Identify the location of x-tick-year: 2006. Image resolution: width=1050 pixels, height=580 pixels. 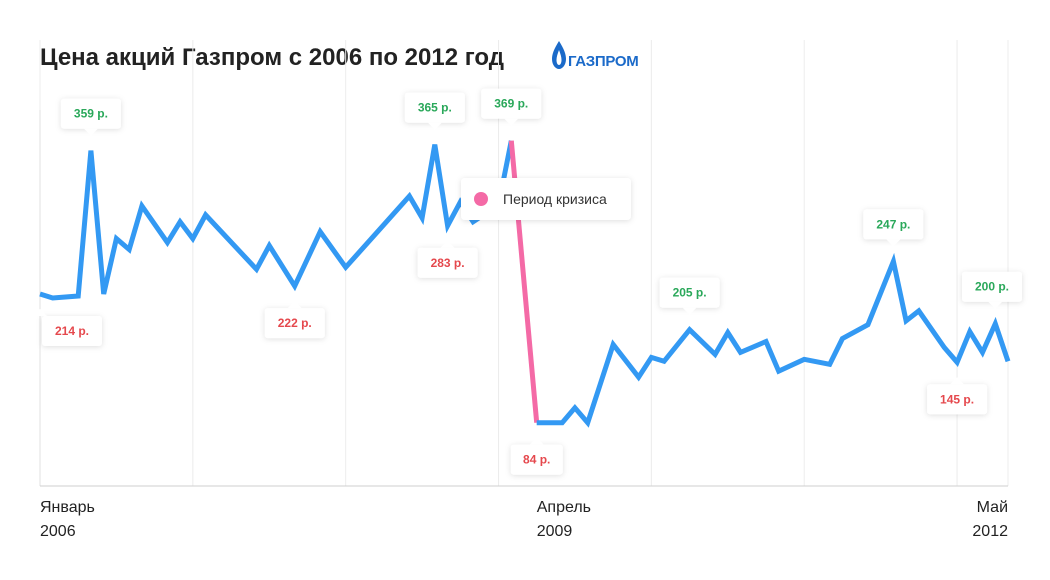
(58, 531).